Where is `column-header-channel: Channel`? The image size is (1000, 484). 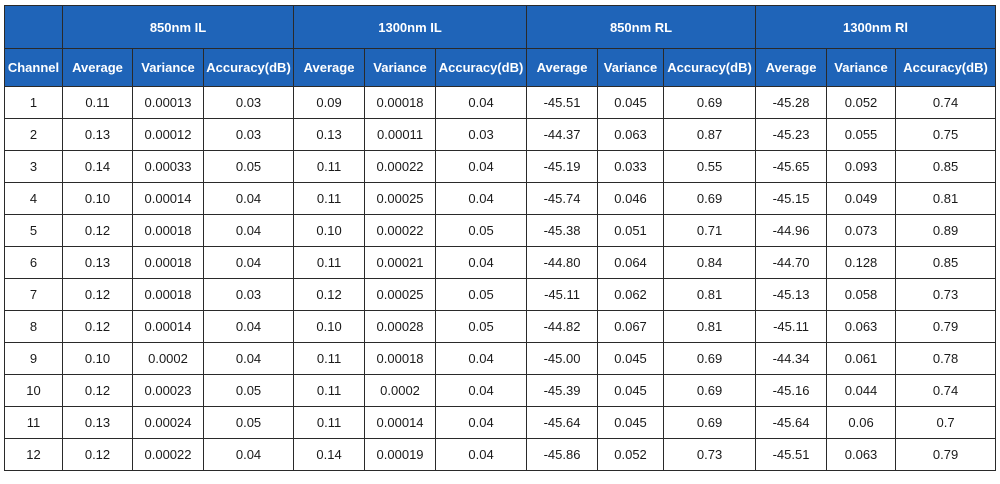
column-header-channel: Channel is located at coordinates (33, 67).